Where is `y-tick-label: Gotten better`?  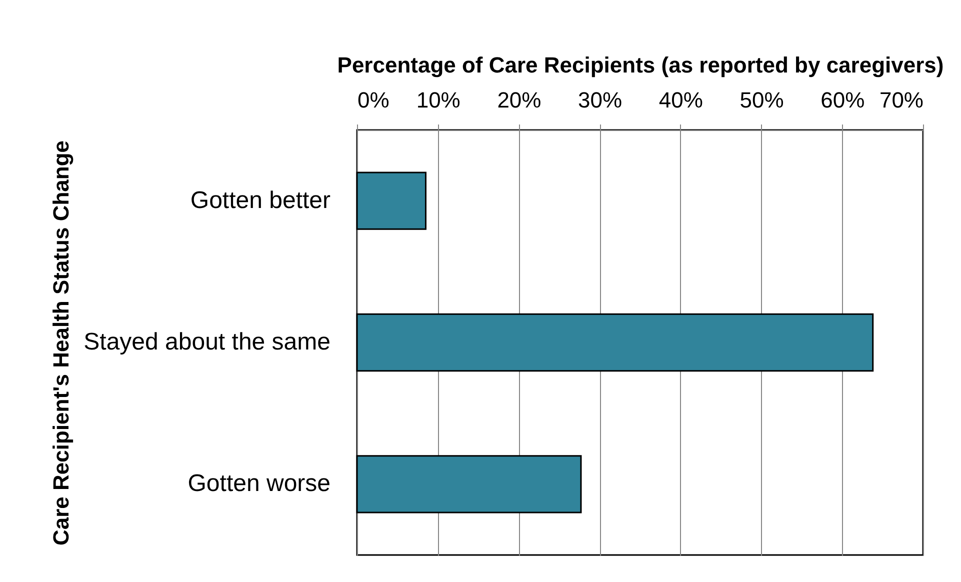
y-tick-label: Gotten better is located at coordinates (260, 200).